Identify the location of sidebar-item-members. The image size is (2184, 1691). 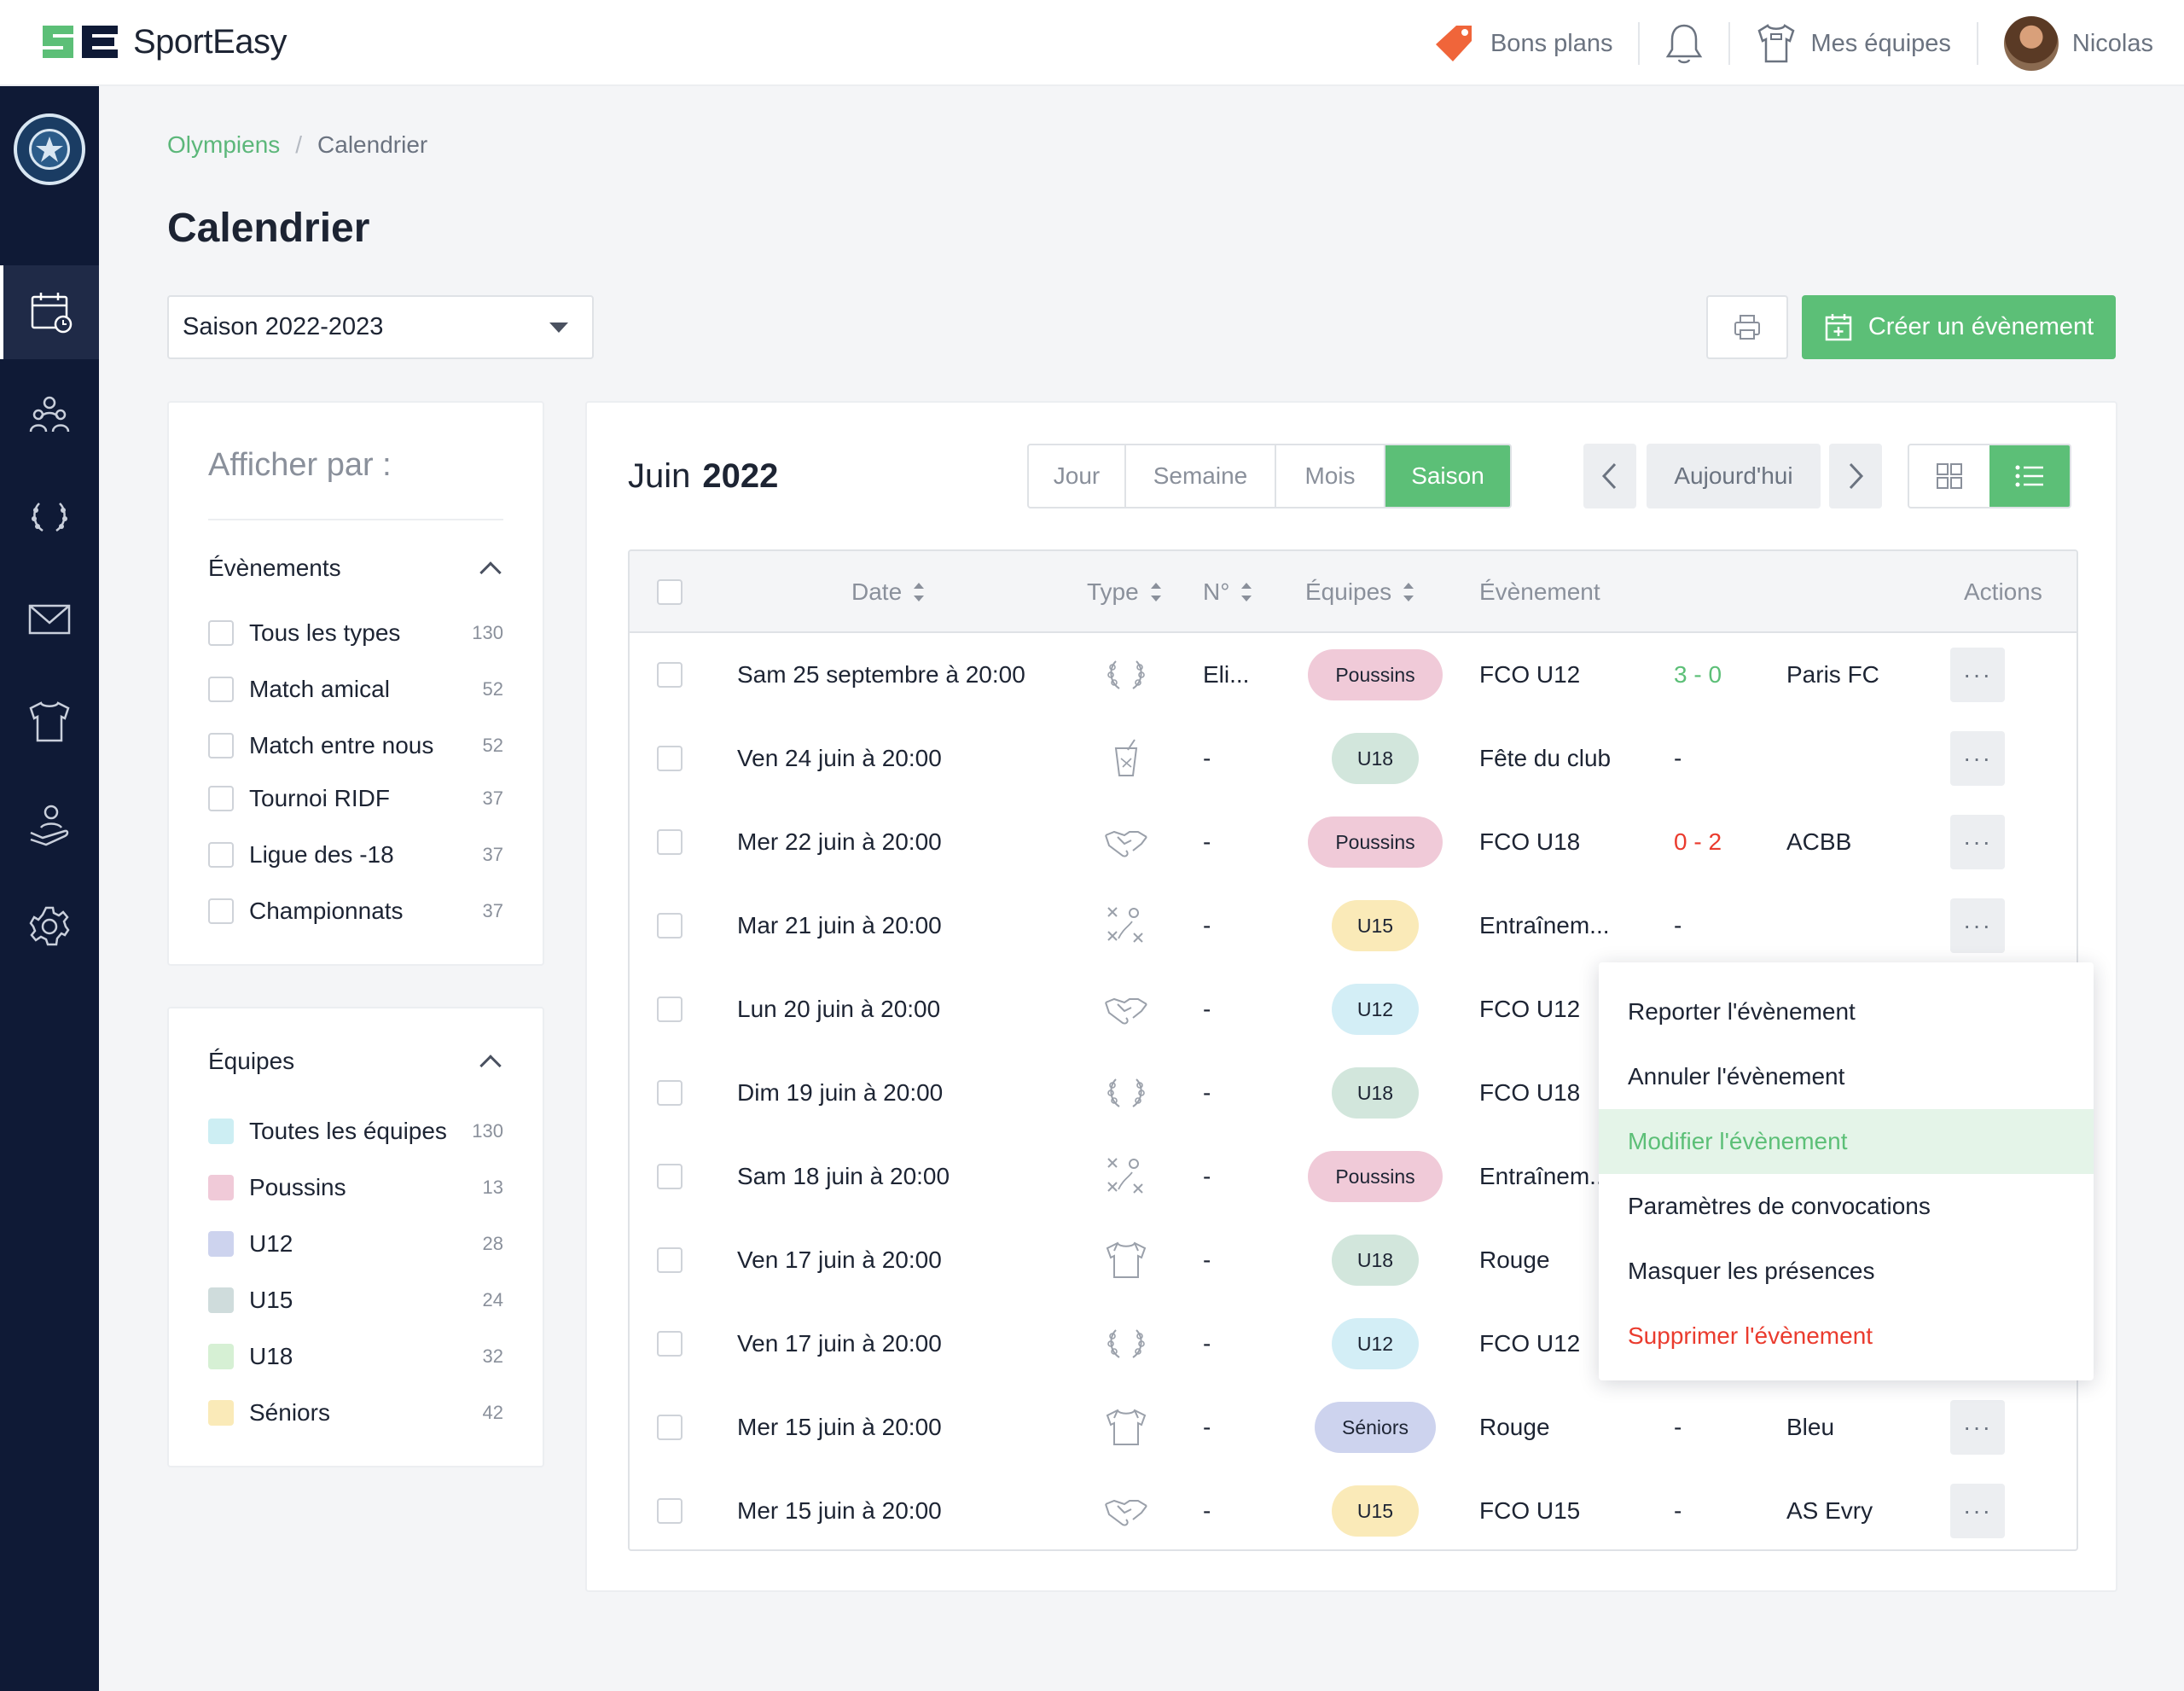
(49, 415).